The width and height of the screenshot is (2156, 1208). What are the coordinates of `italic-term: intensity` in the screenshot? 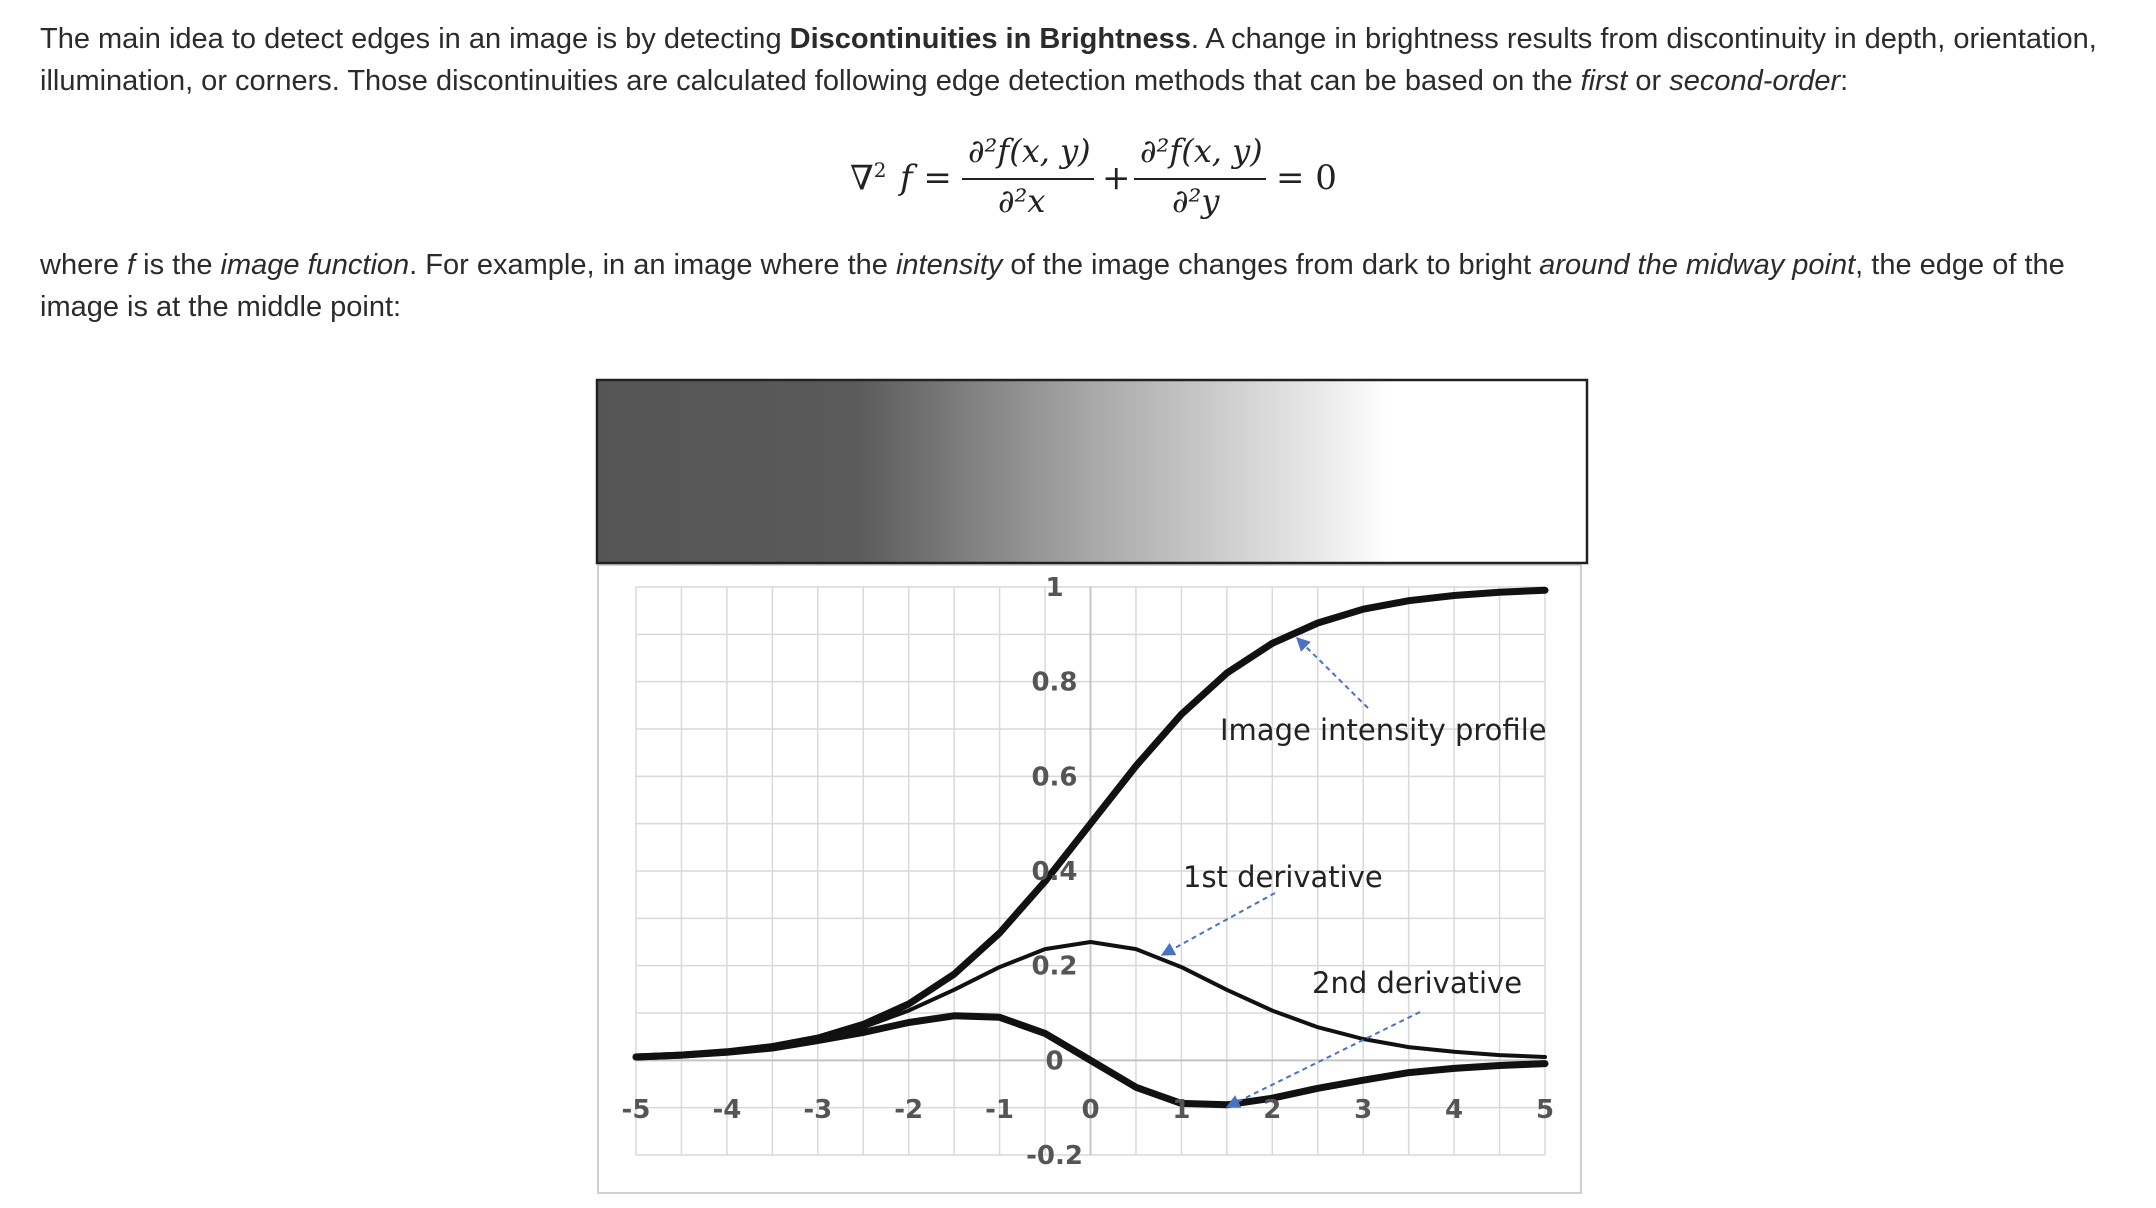 It's located at (949, 265).